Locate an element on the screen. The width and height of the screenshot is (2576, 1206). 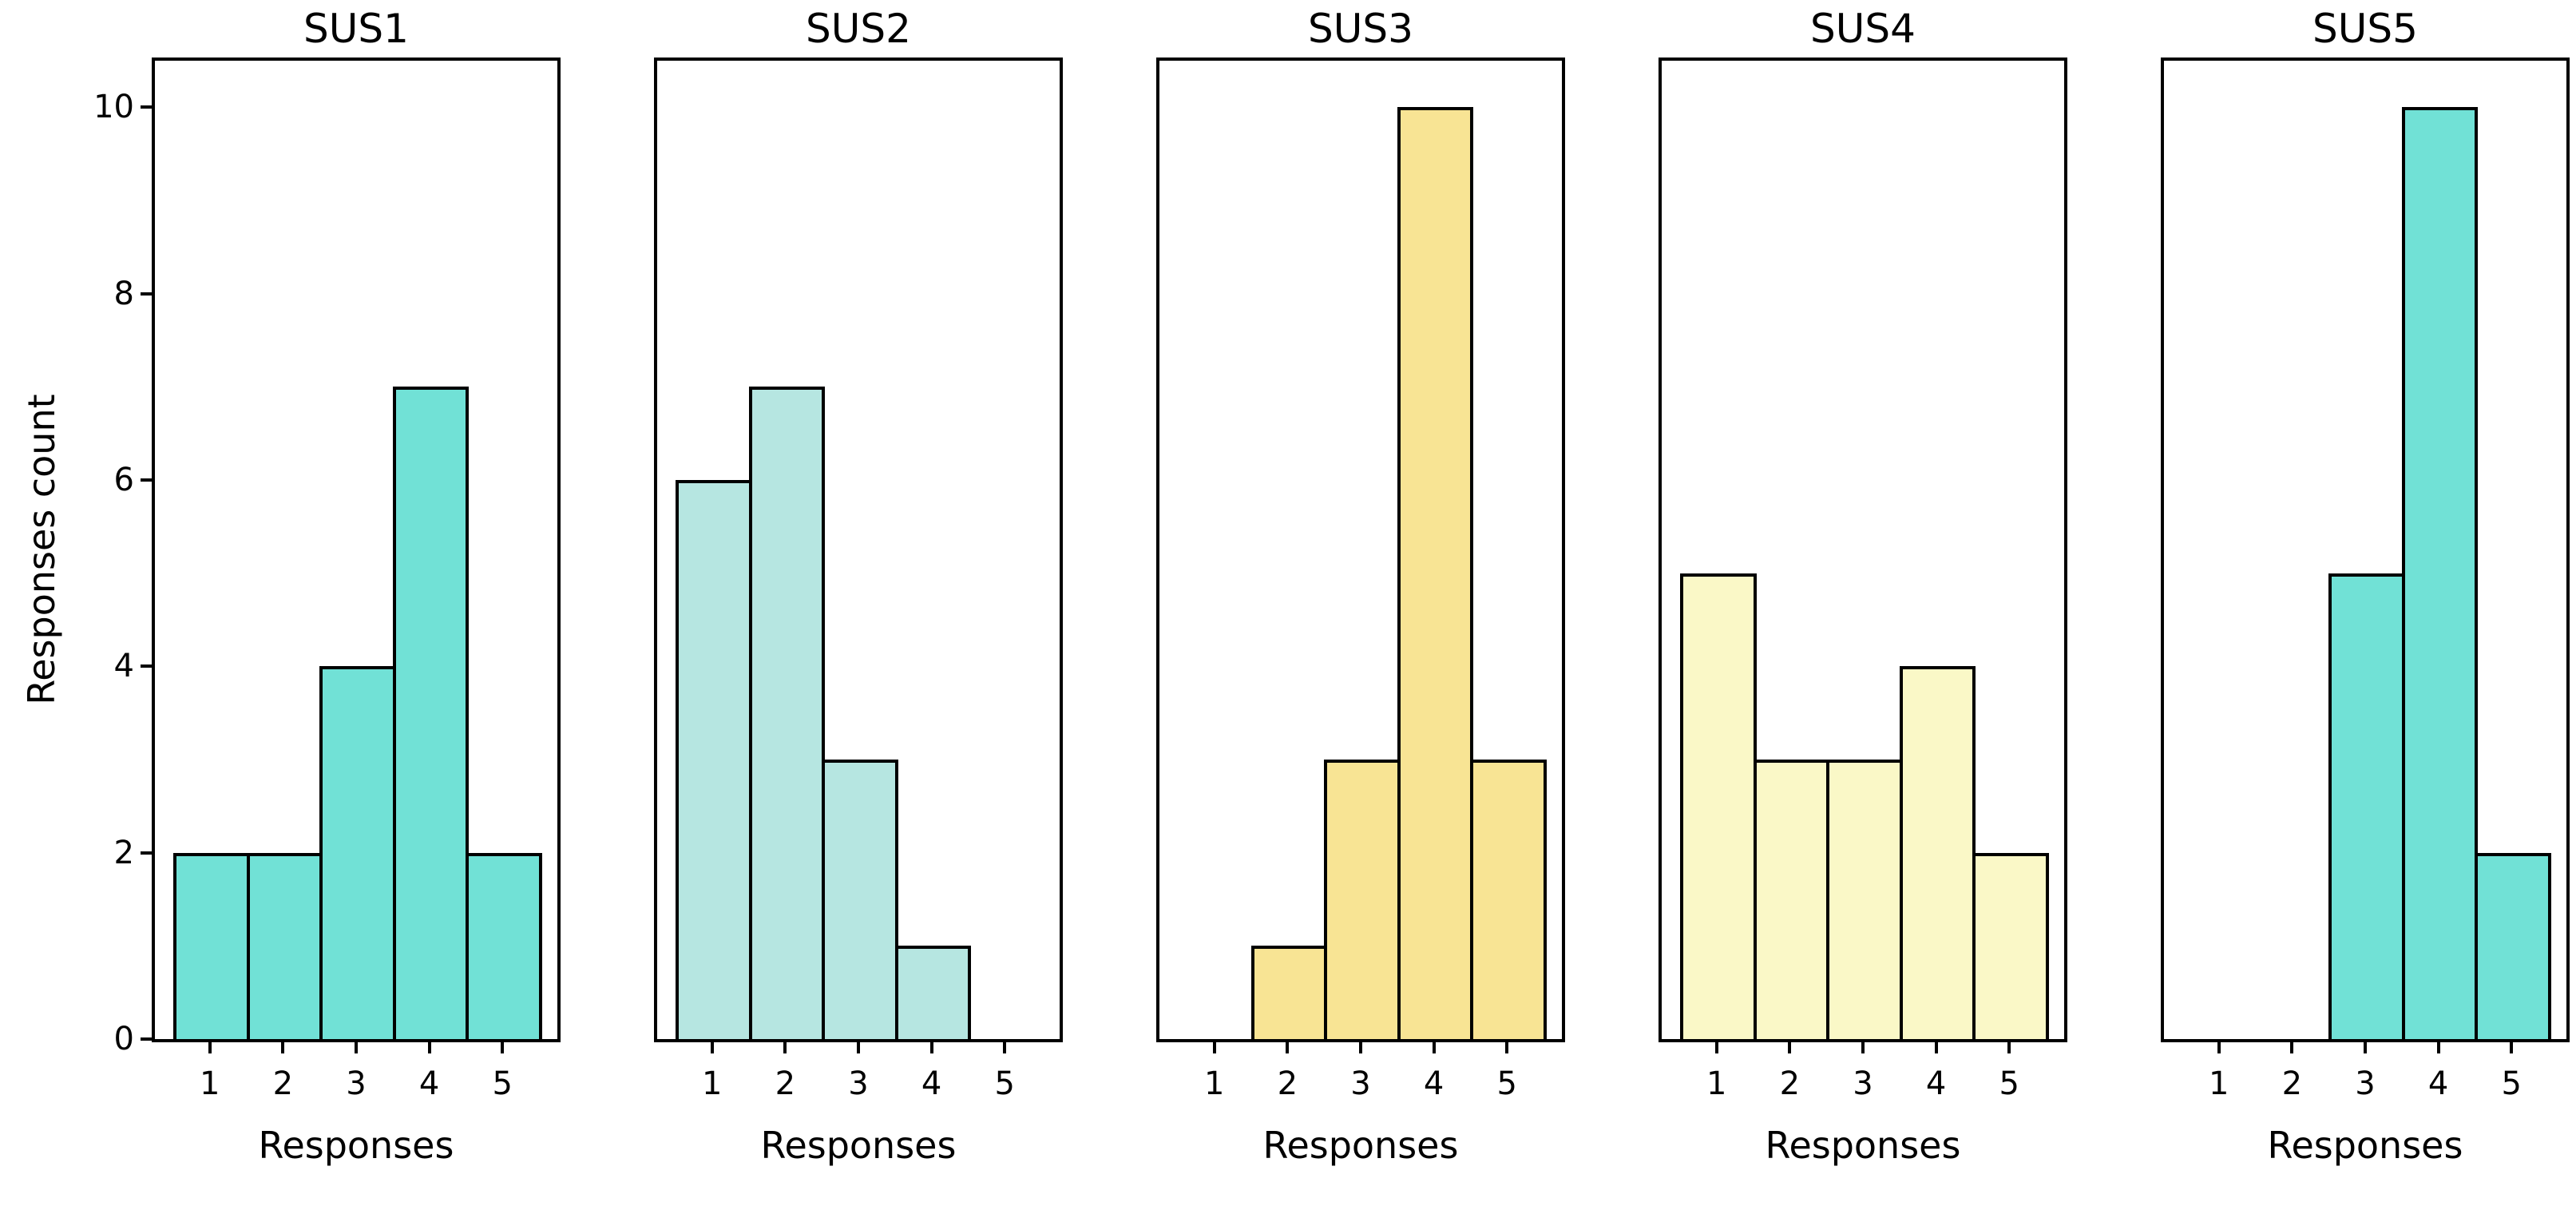
subplot-title: SUS4 is located at coordinates (1863, 29).